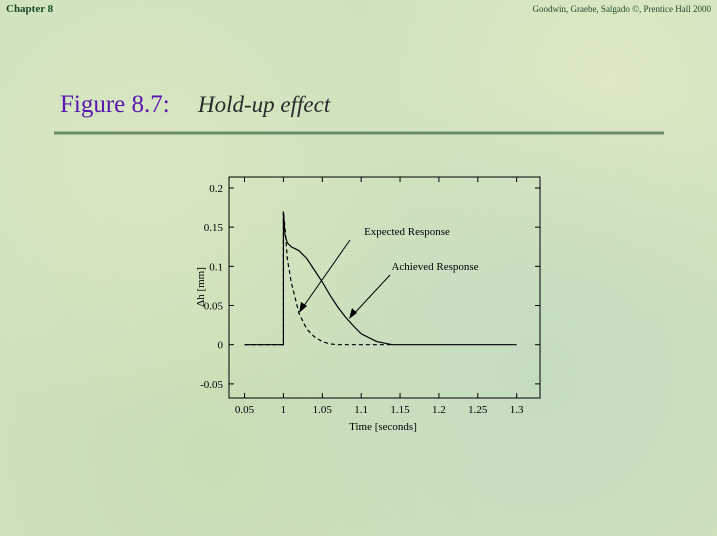 This screenshot has height=536, width=717. I want to click on x-tick-label: 1.15, so click(400, 410).